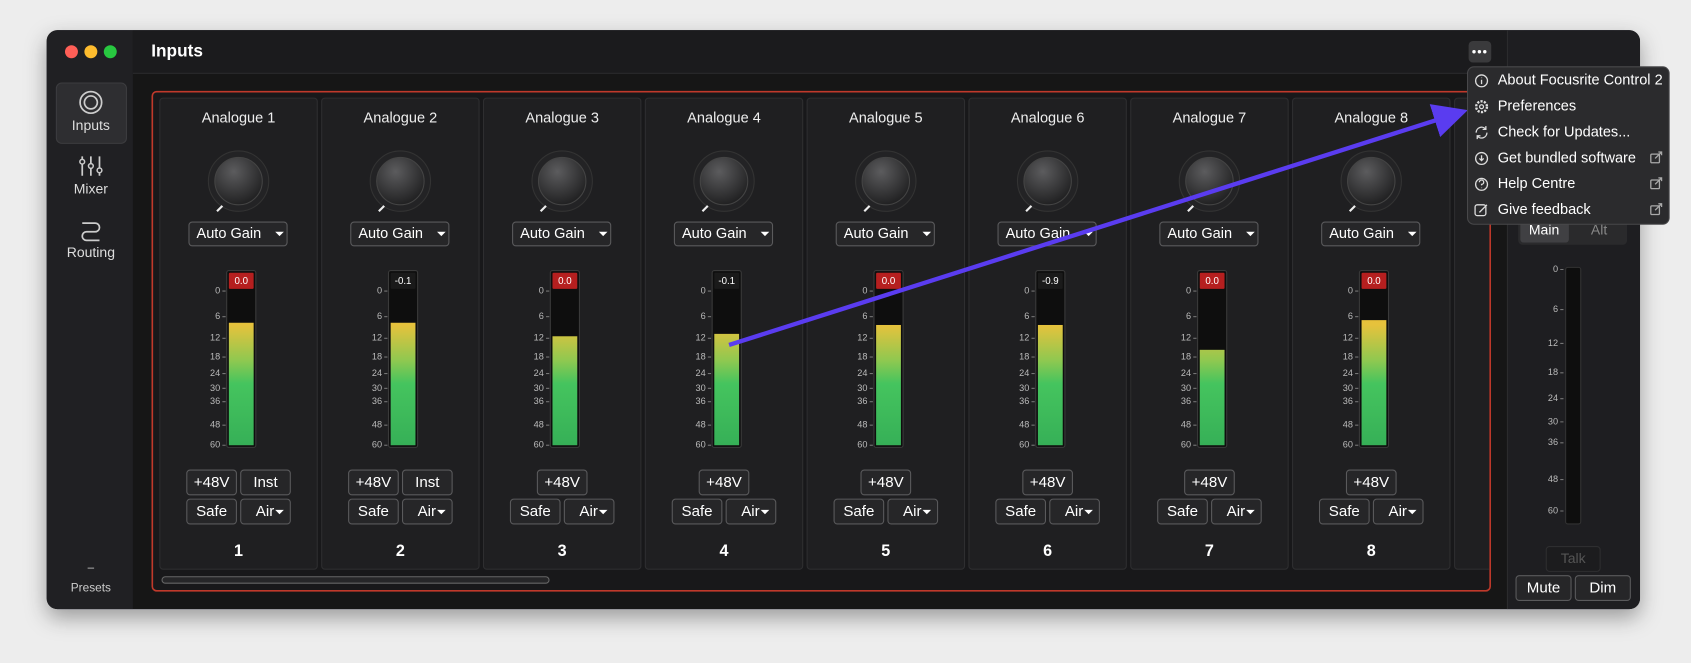 The height and width of the screenshot is (663, 1691). I want to click on talk-button, so click(1573, 559).